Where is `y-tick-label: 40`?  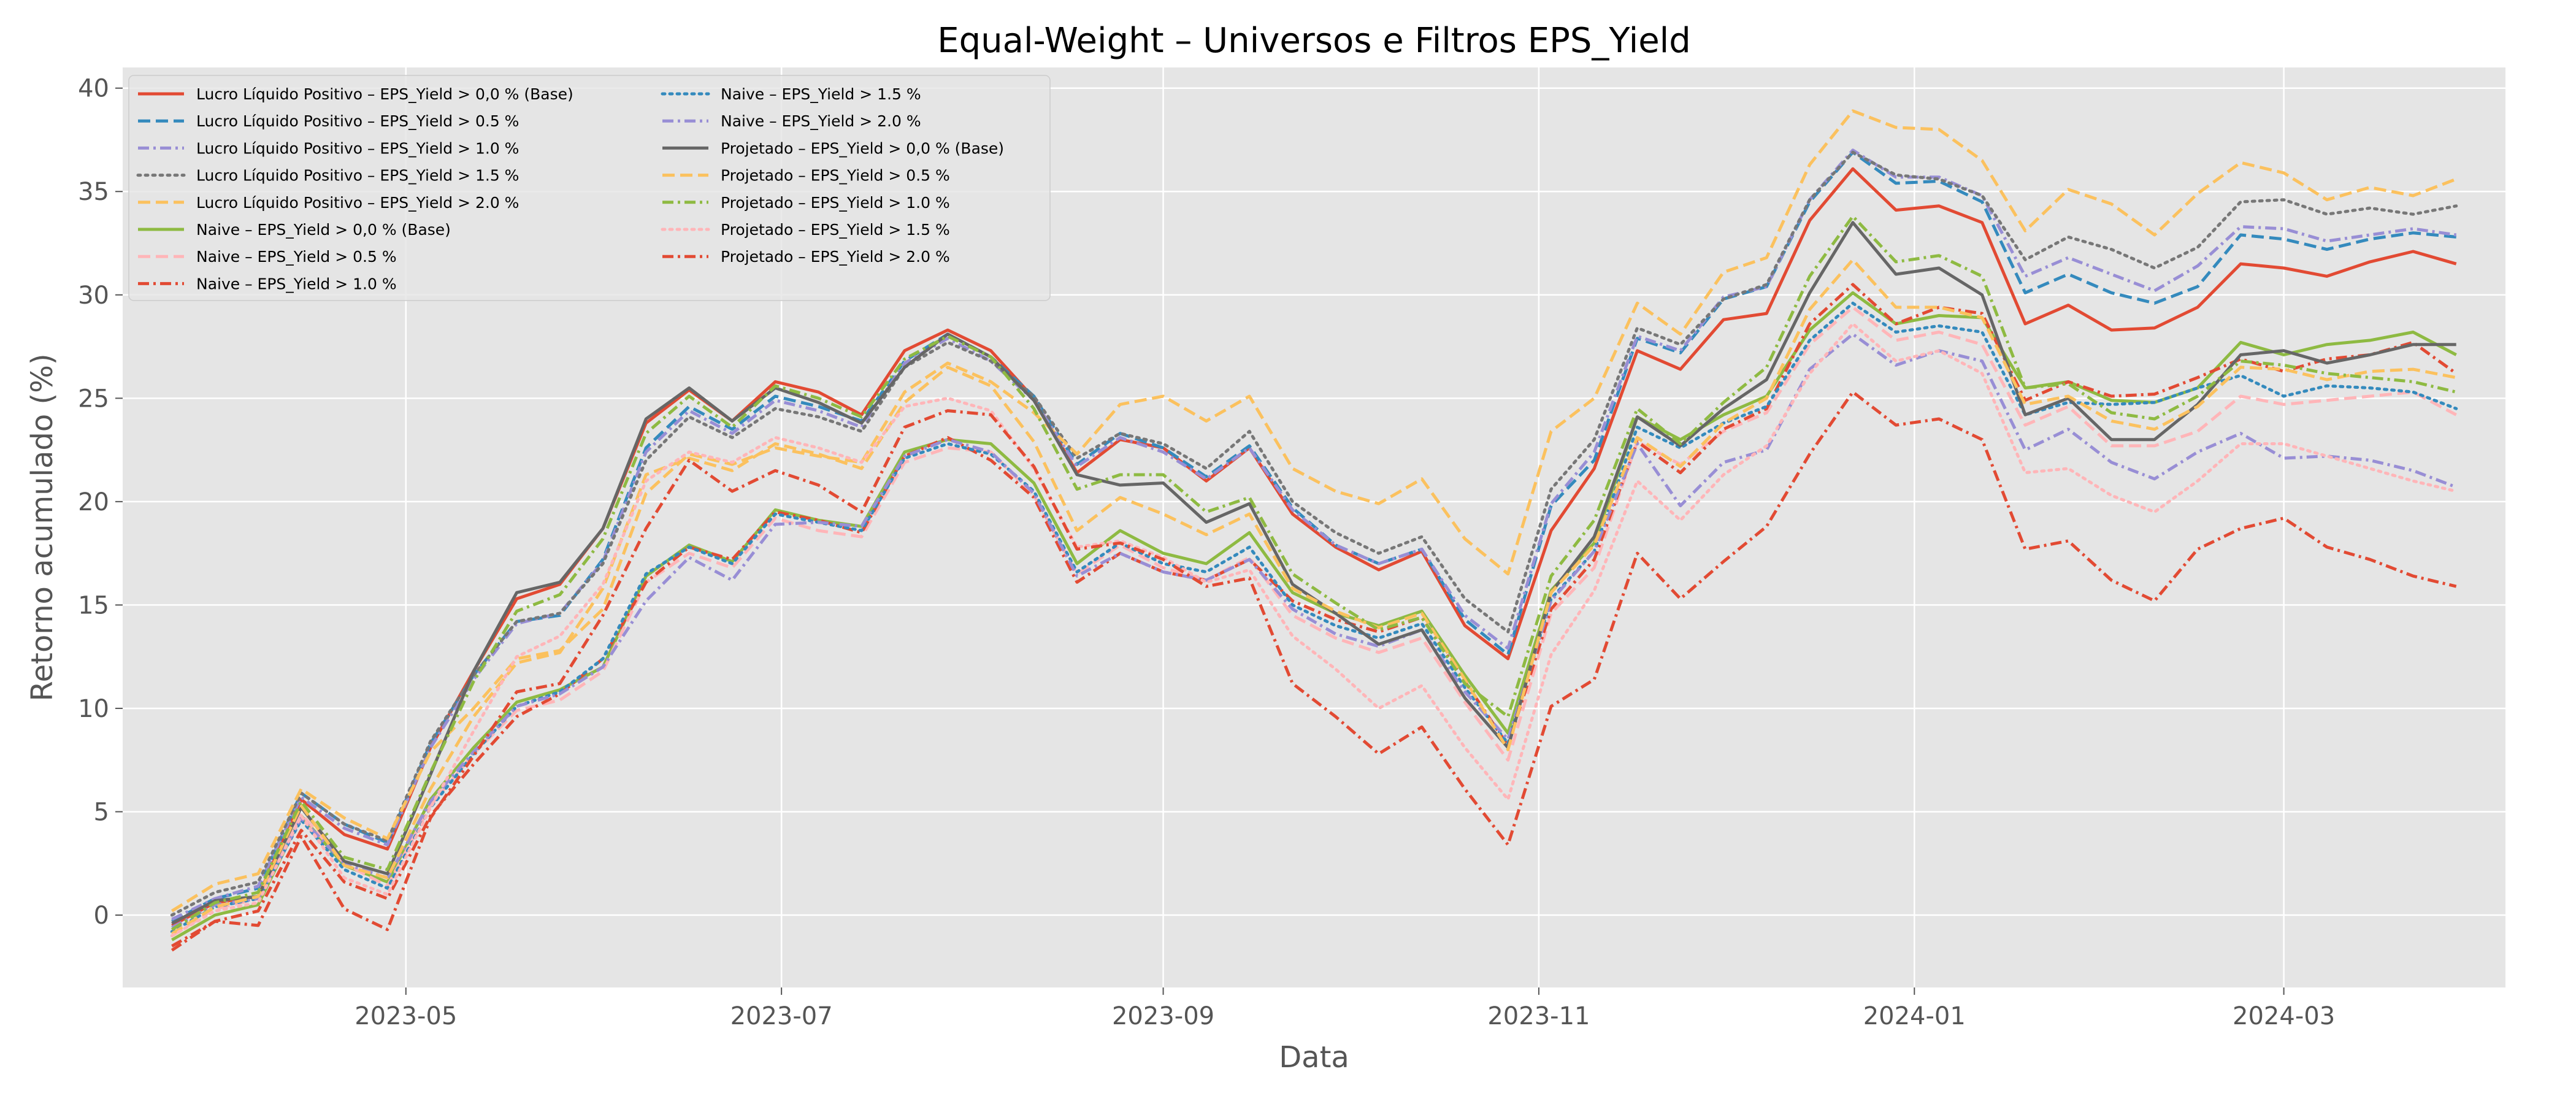 y-tick-label: 40 is located at coordinates (93, 89).